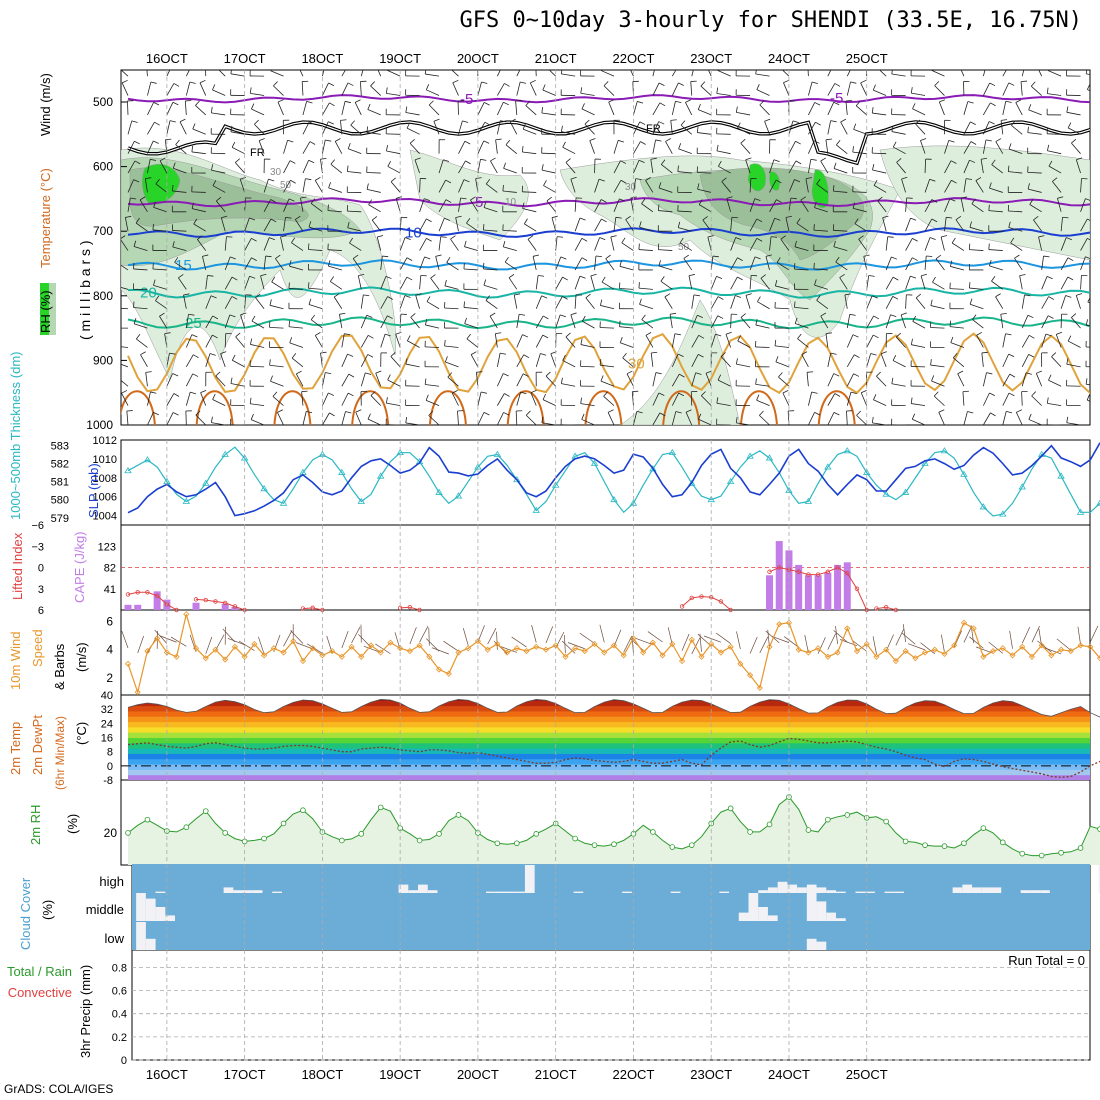 The height and width of the screenshot is (1100, 1100). What do you see at coordinates (124, 1061) in the screenshot?
I see `precip-tick-label: 0` at bounding box center [124, 1061].